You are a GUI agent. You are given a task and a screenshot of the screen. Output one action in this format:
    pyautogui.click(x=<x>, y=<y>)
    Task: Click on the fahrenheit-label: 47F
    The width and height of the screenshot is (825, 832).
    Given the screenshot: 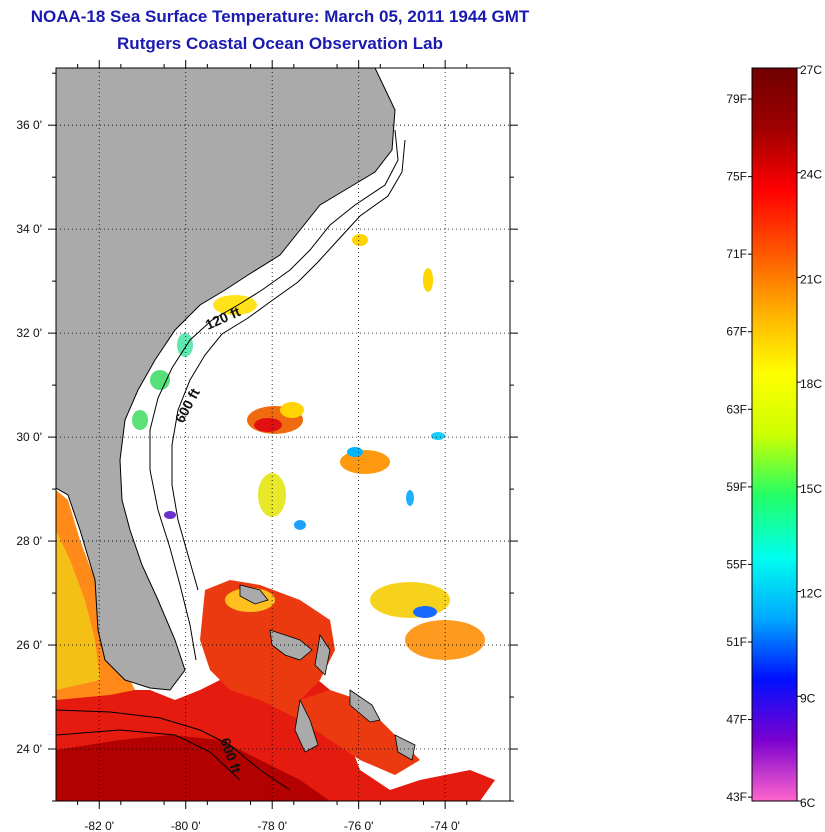 What is the action you would take?
    pyautogui.click(x=736, y=720)
    